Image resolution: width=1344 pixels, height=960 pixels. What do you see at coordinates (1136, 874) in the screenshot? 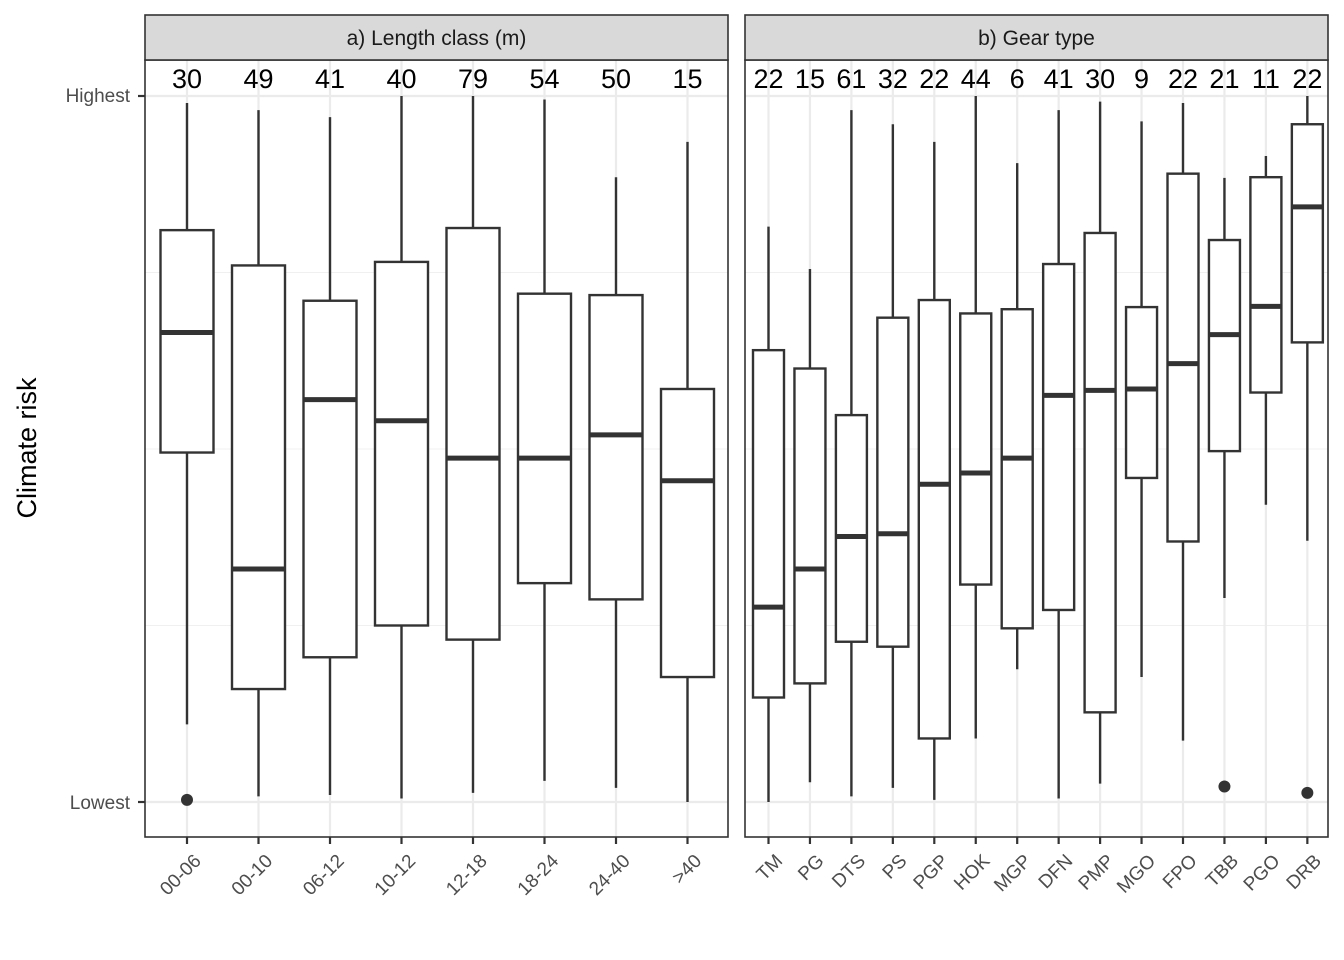
I see `x-tick-label-mgo: MGO` at bounding box center [1136, 874].